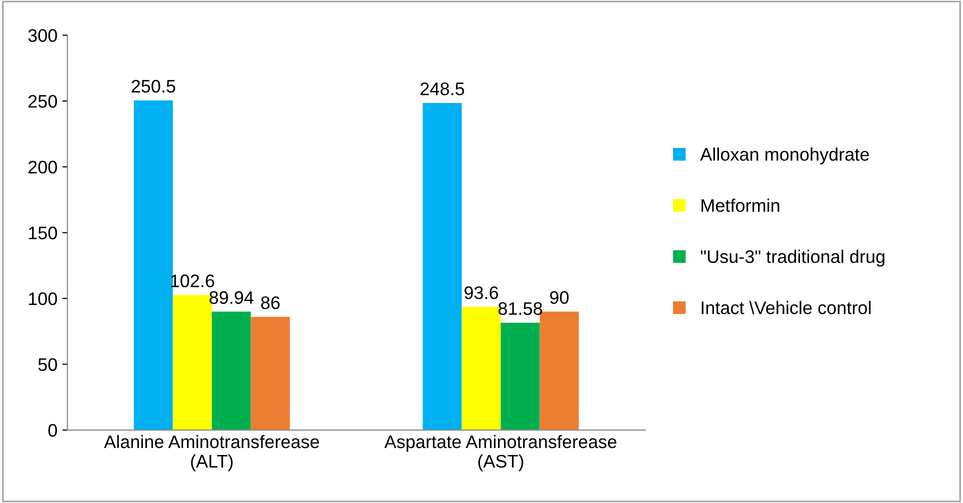 This screenshot has width=963, height=503. What do you see at coordinates (784, 156) in the screenshot?
I see `legend-label: Alloxan monohydrate` at bounding box center [784, 156].